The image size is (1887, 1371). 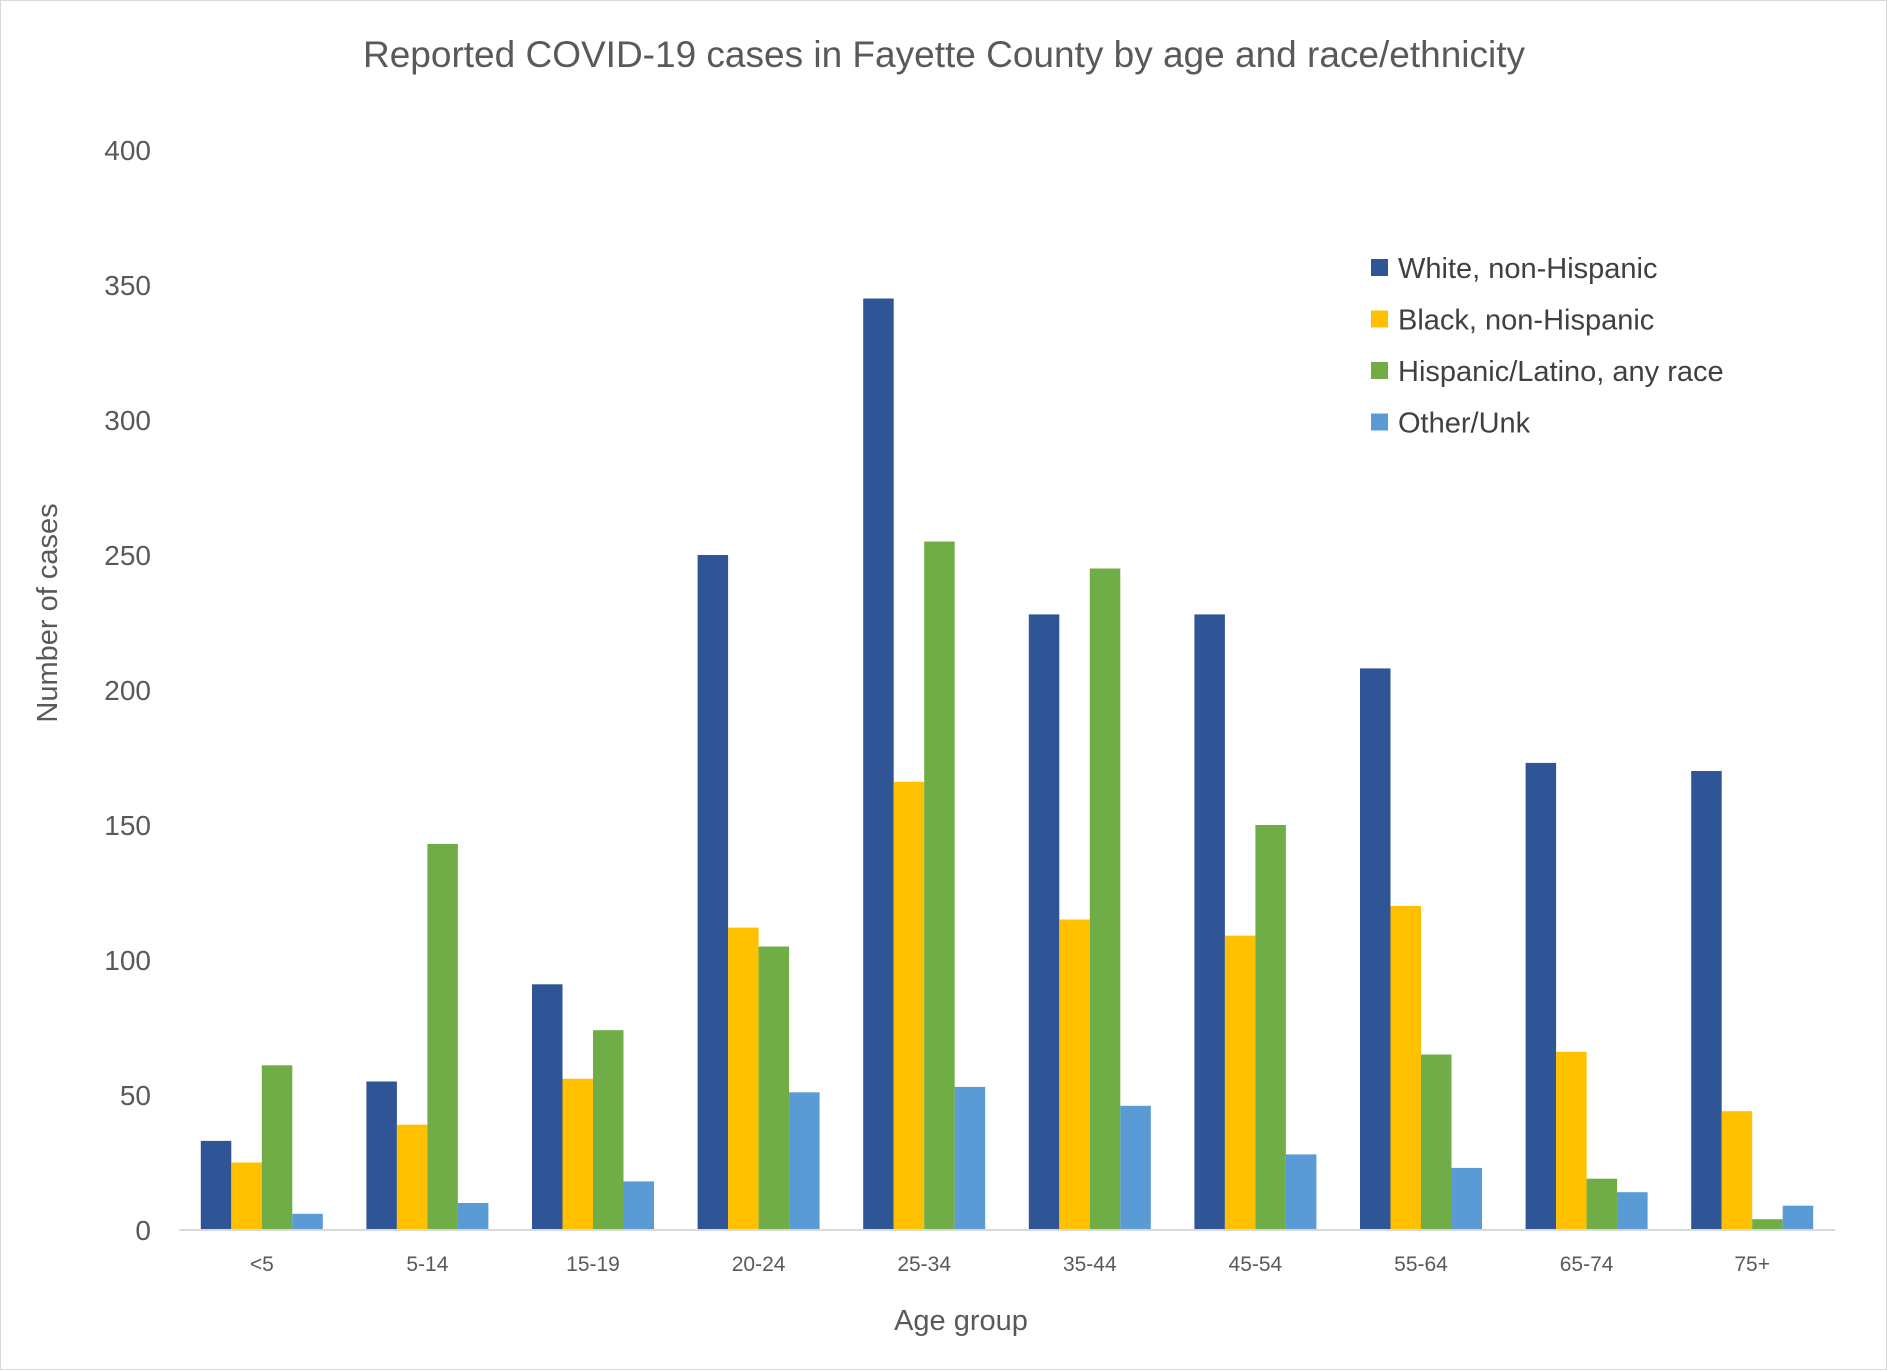 I want to click on y-tick-label: 300, so click(x=127, y=420).